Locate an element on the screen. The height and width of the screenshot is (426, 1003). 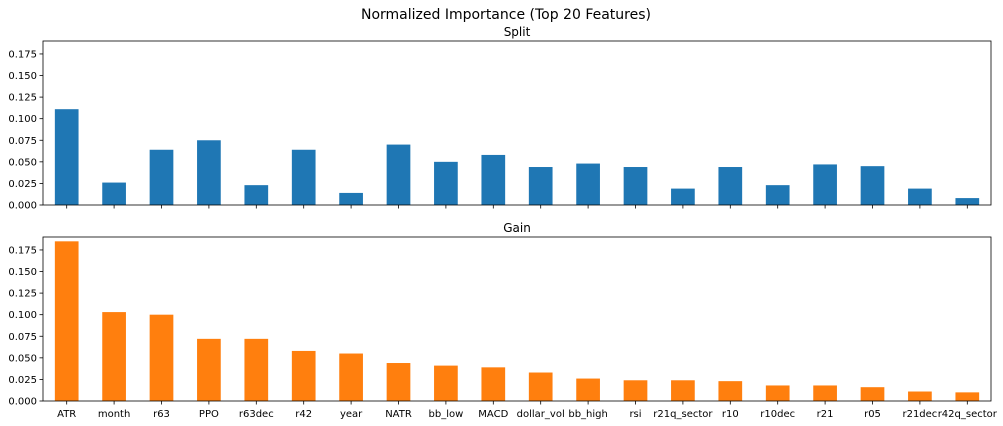
x-tick-label: r21dec is located at coordinates (919, 414).